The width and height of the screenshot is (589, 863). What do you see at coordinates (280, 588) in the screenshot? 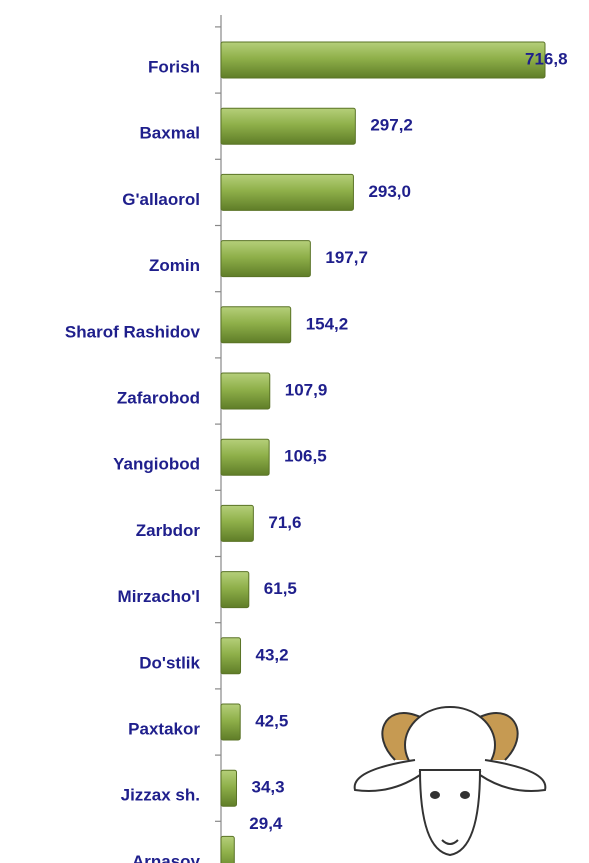
I see `value-label: 61,5` at bounding box center [280, 588].